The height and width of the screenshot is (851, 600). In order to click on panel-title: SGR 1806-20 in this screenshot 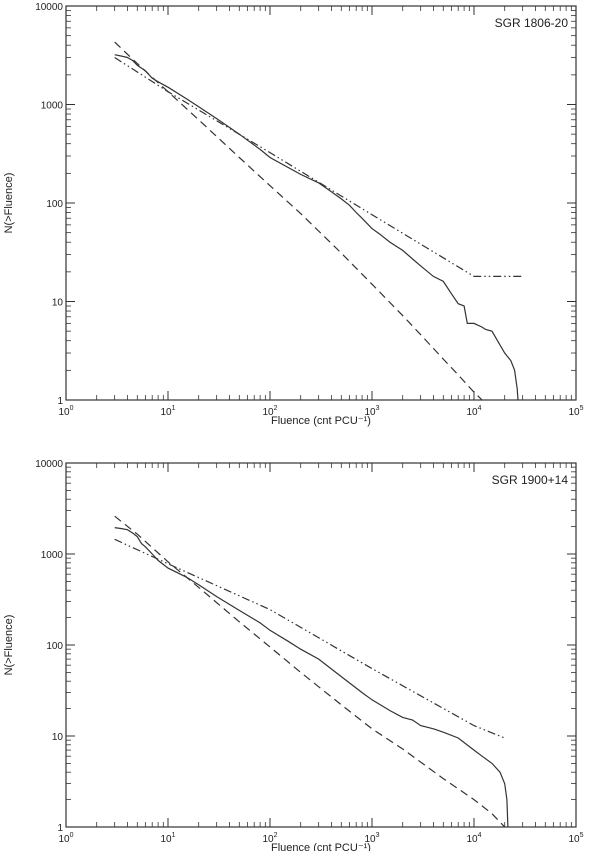, I will do `click(532, 23)`.